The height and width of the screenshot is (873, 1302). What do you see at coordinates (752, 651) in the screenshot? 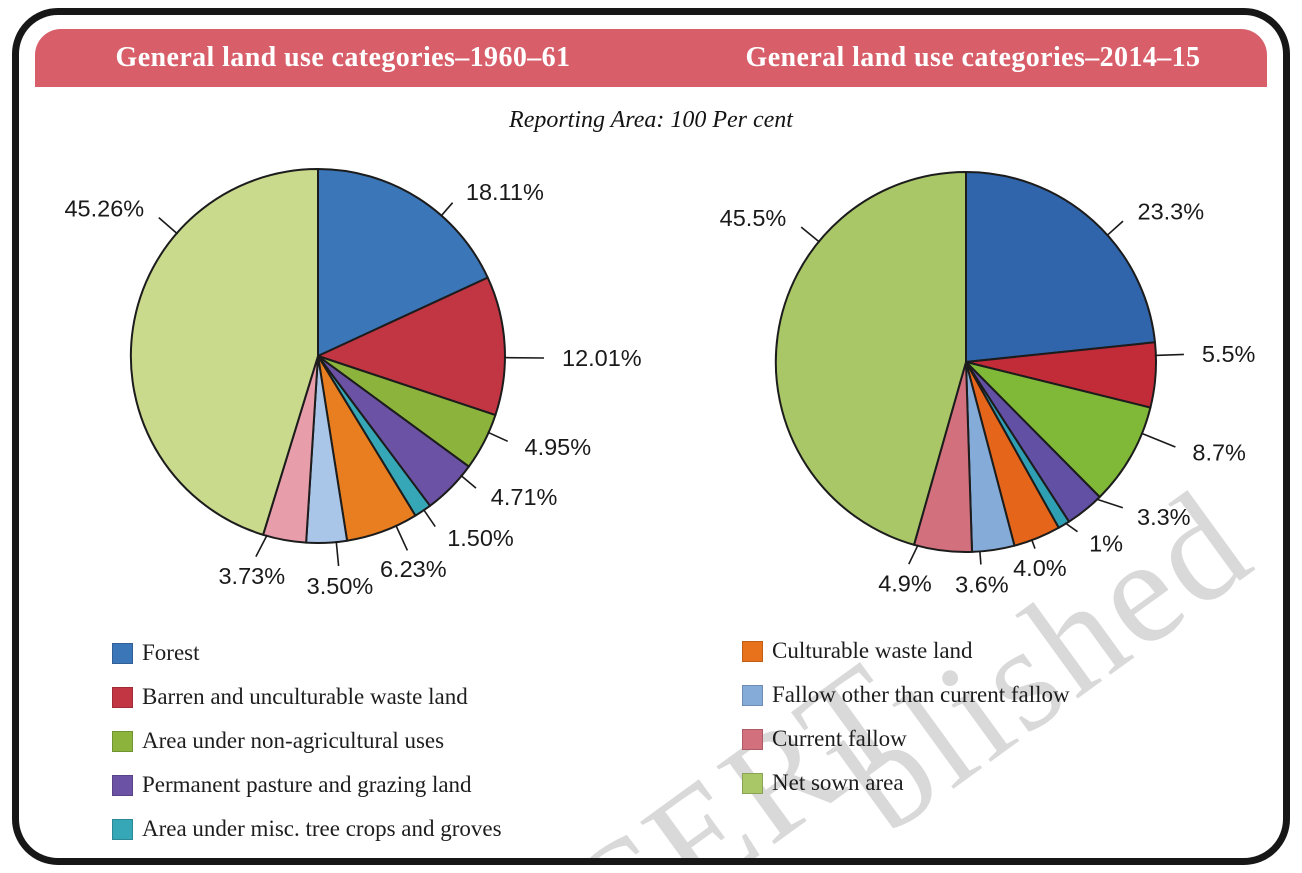
I see `legend-swatch-culturable-waste-land` at bounding box center [752, 651].